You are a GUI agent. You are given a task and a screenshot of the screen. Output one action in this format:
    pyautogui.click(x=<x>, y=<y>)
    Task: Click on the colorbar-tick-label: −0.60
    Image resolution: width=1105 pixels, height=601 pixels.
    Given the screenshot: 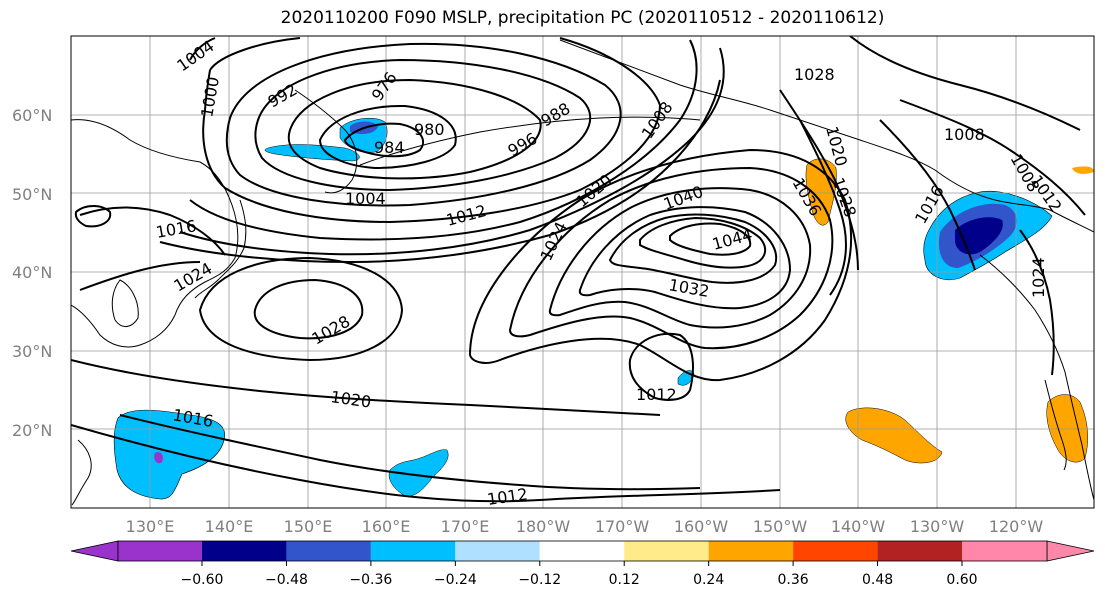 What is the action you would take?
    pyautogui.click(x=202, y=580)
    